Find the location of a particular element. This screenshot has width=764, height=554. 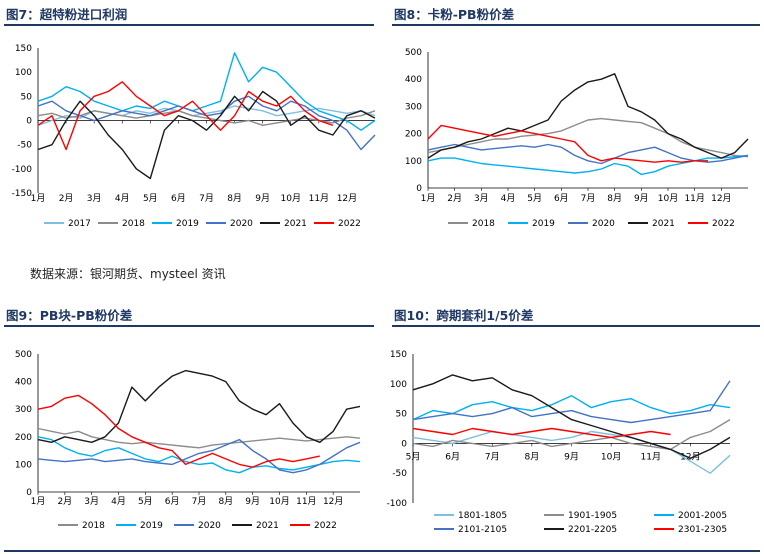

y-tick-label: 50 is located at coordinates (27, 97).